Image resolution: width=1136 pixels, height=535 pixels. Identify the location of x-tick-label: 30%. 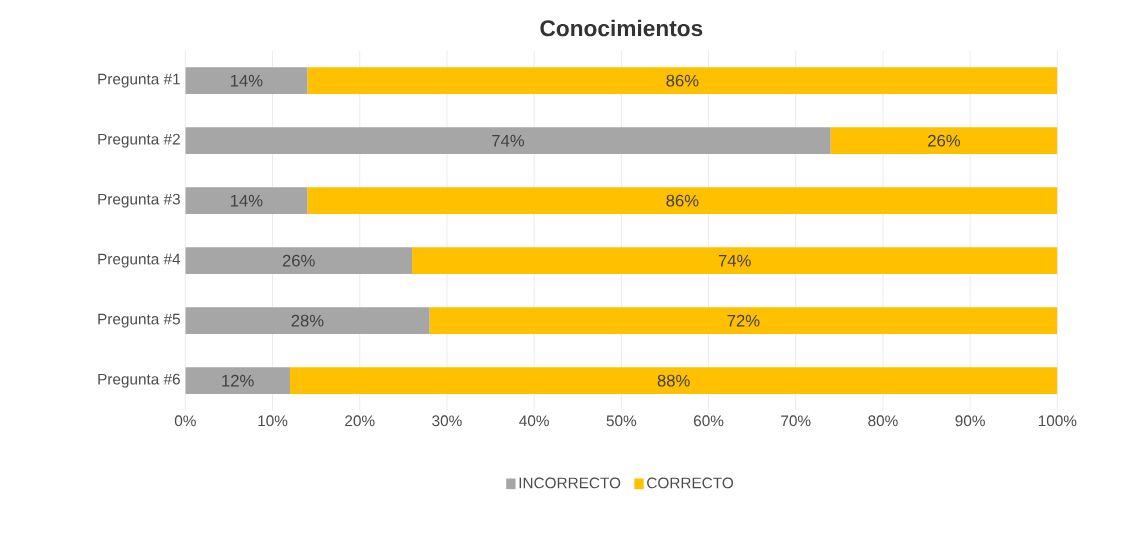
(447, 421).